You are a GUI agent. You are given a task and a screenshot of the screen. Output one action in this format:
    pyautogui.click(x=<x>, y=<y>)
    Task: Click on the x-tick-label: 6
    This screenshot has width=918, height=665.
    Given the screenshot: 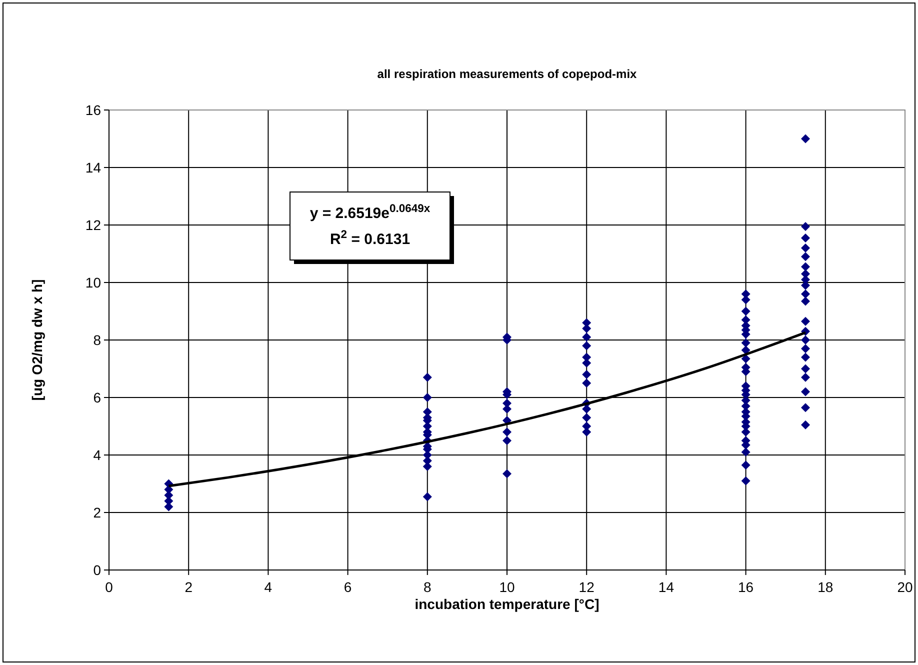 What is the action you would take?
    pyautogui.click(x=348, y=587)
    